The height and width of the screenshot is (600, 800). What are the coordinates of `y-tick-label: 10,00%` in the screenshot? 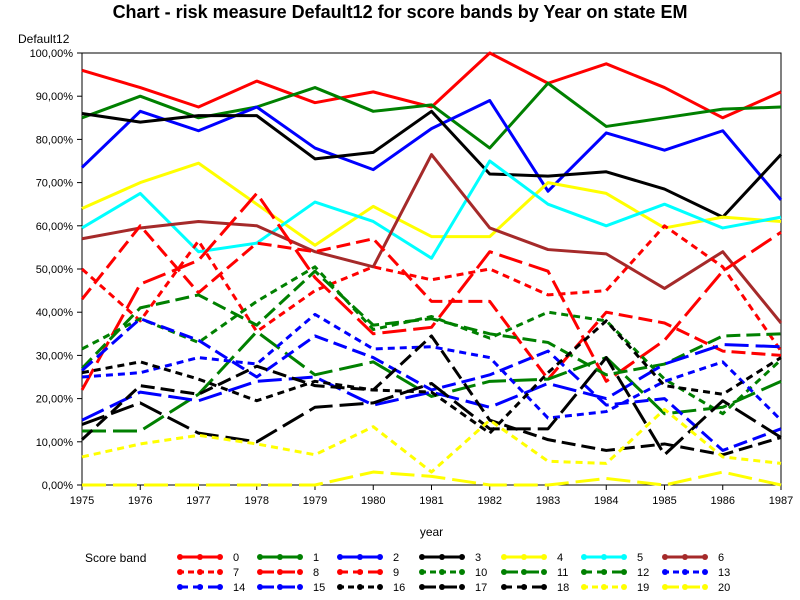 It's located at (55, 443).